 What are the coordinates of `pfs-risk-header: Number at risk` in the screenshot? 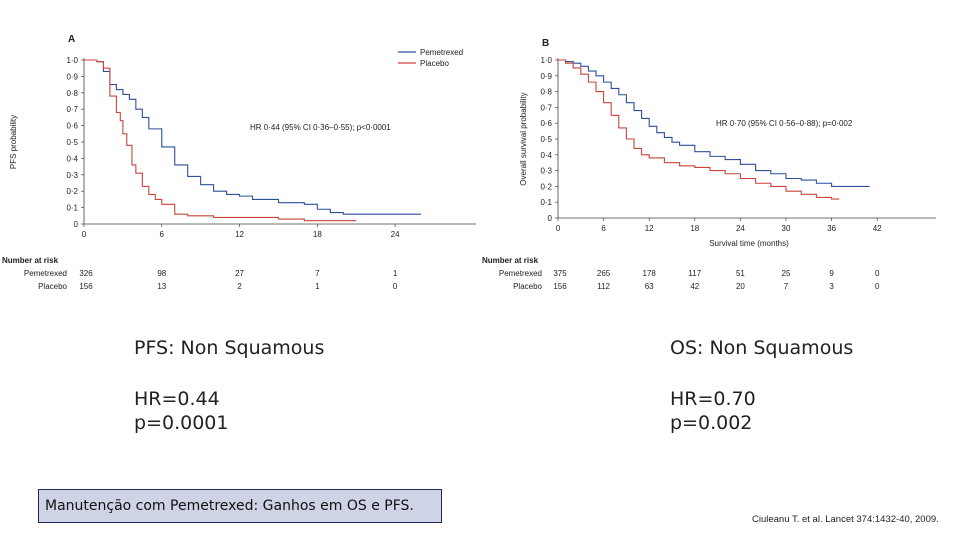 It's located at (30, 260).